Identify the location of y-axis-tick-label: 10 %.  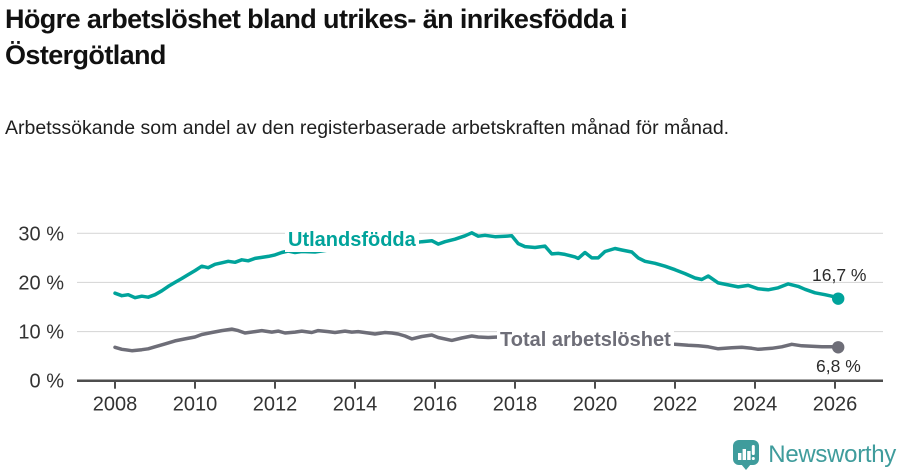
(41, 333).